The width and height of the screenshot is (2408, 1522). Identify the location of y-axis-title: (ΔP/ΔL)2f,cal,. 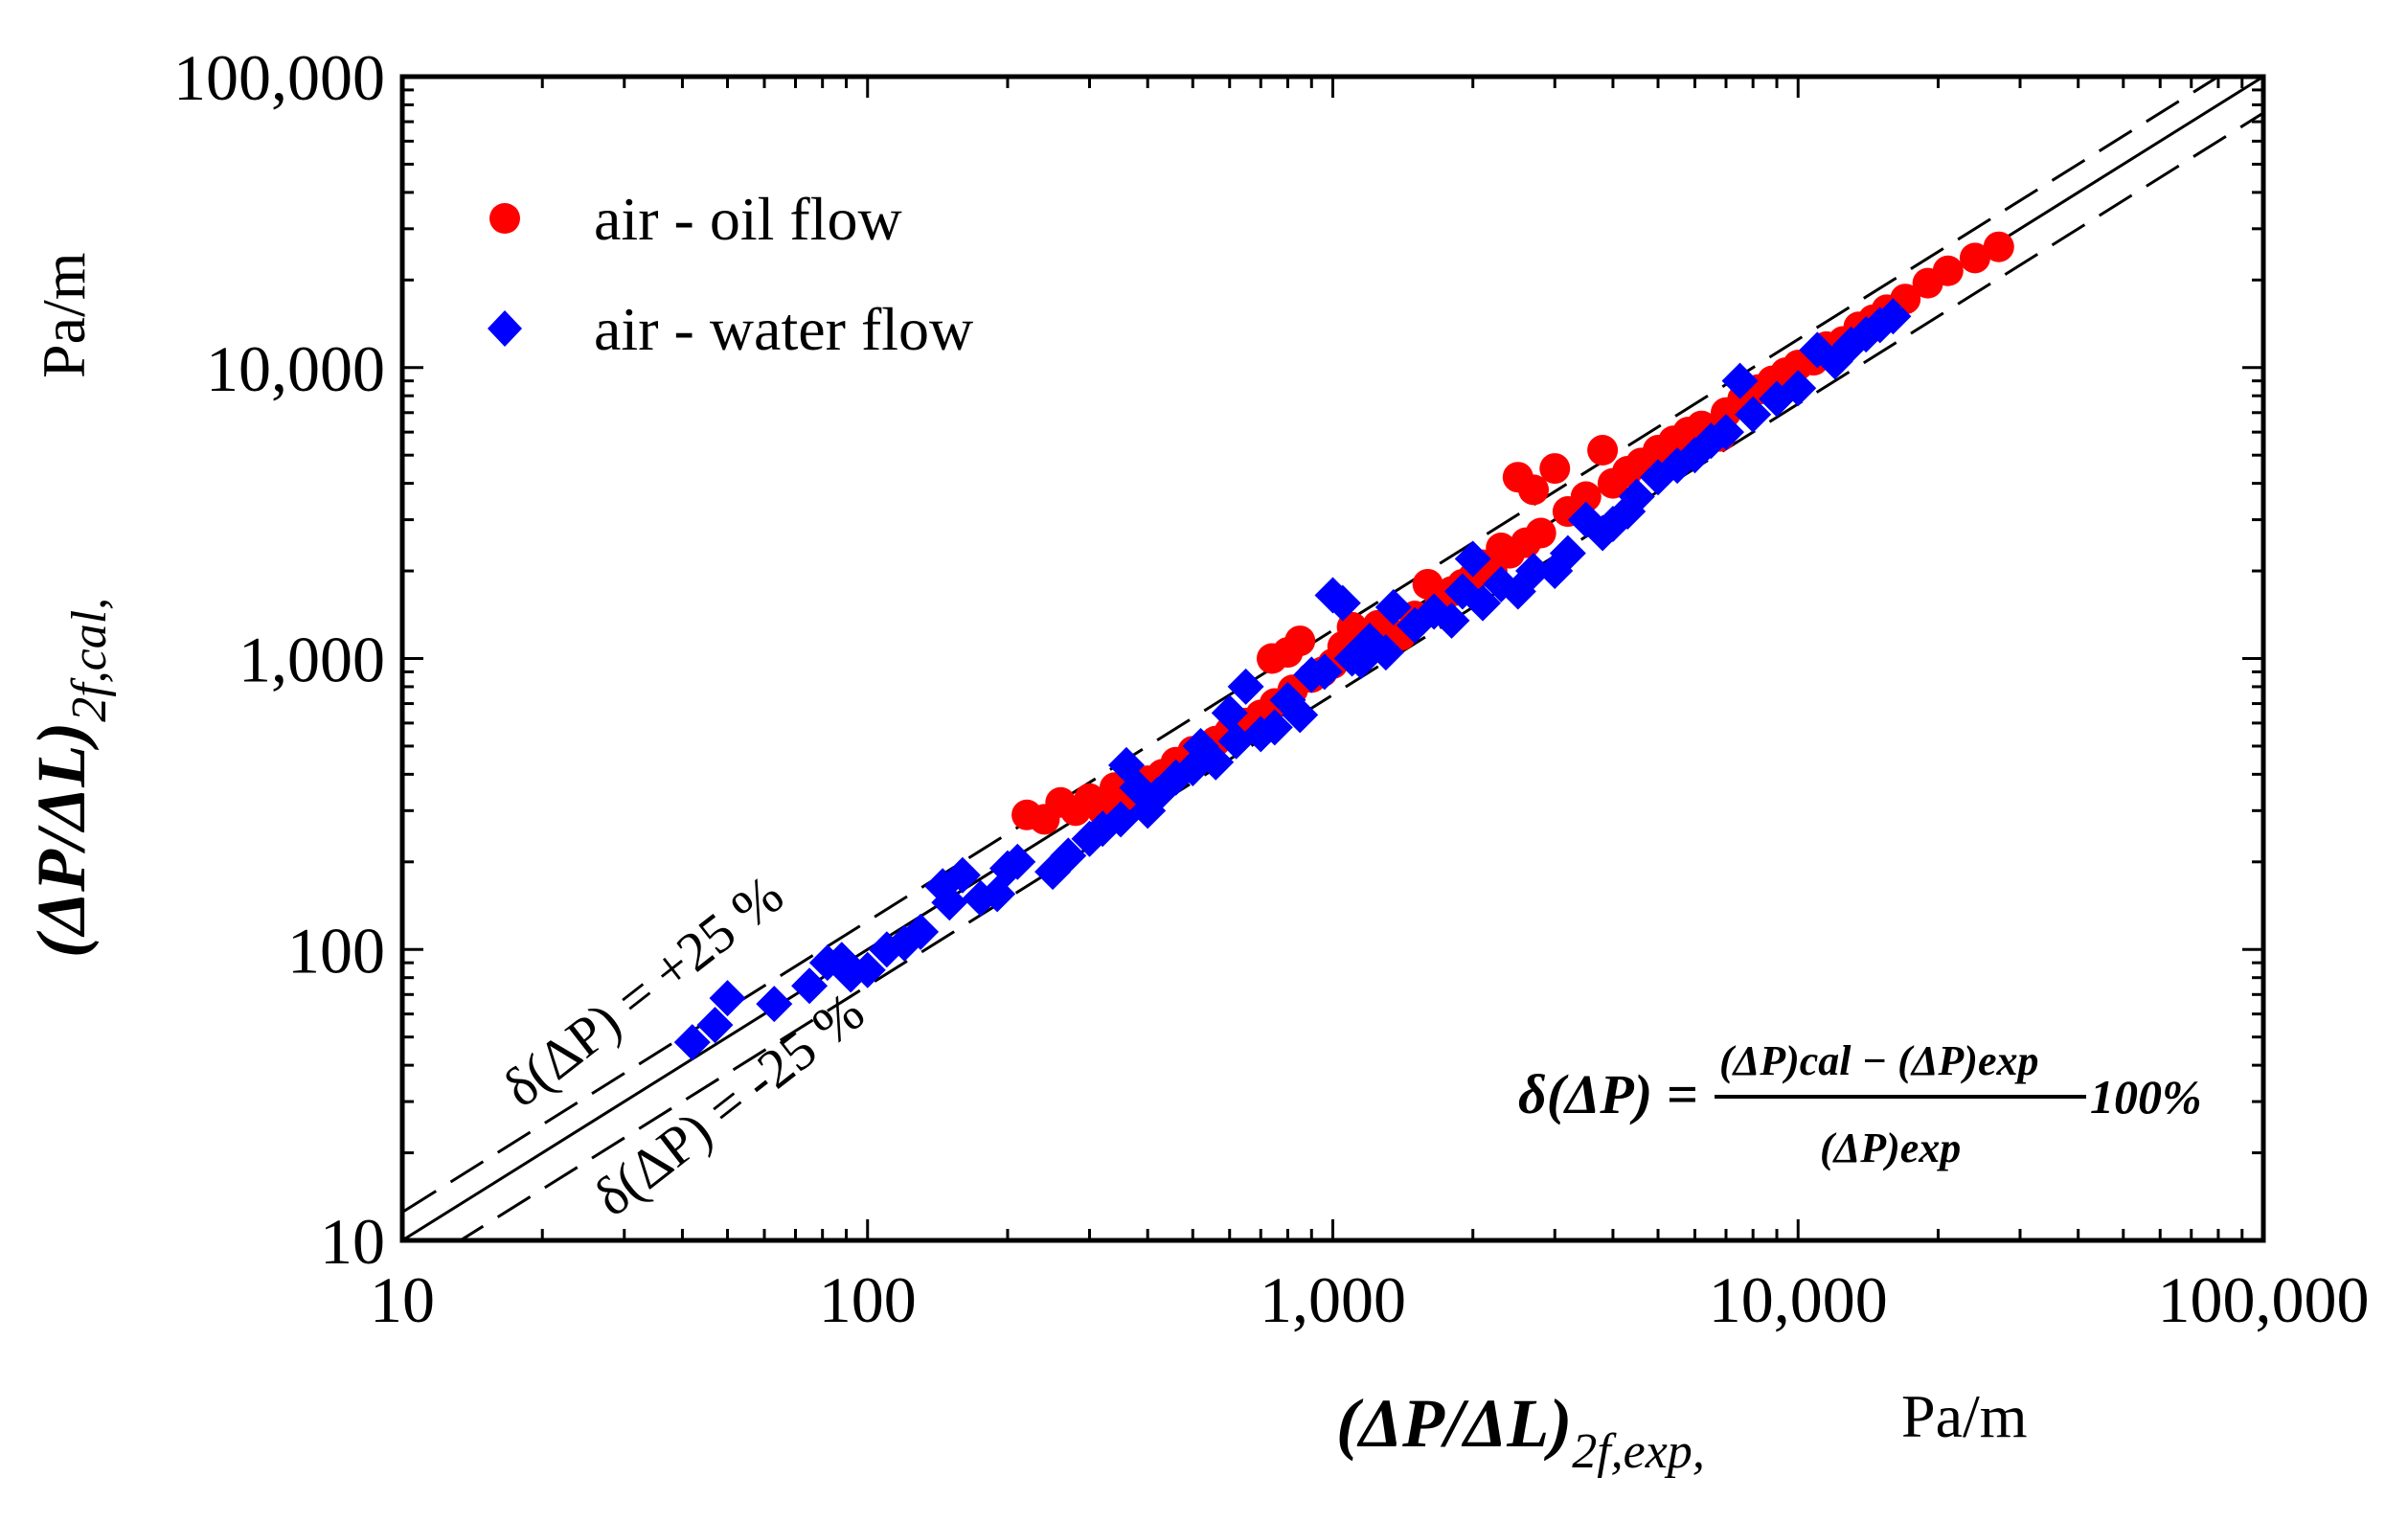
(70, 778).